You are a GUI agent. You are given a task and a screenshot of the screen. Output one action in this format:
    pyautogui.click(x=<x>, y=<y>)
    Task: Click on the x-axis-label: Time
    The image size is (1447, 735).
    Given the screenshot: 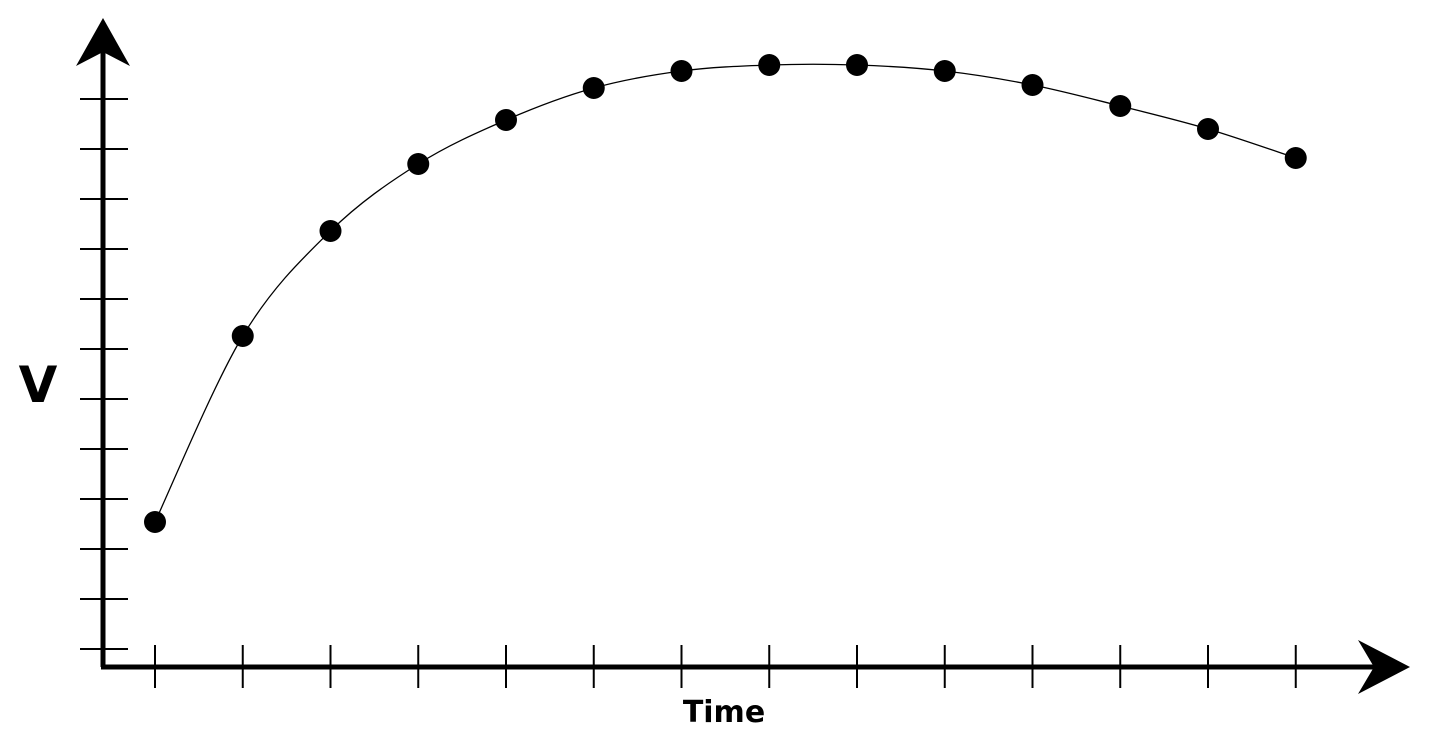 What is the action you would take?
    pyautogui.click(x=724, y=712)
    